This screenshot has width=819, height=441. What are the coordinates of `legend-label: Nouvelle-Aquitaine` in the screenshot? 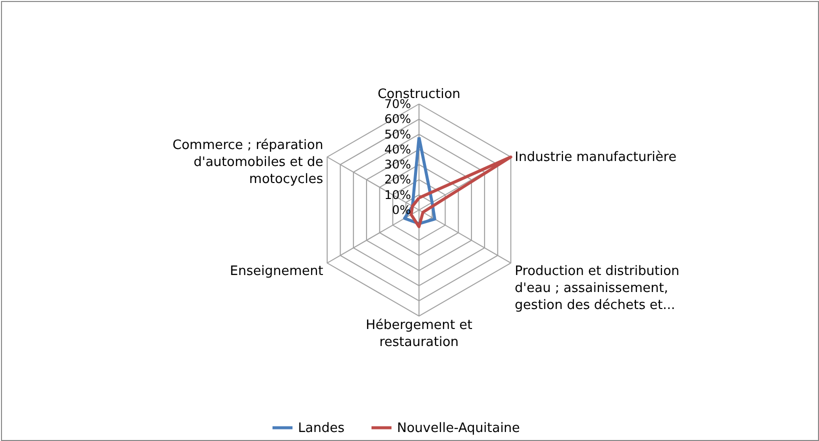 It's located at (458, 428).